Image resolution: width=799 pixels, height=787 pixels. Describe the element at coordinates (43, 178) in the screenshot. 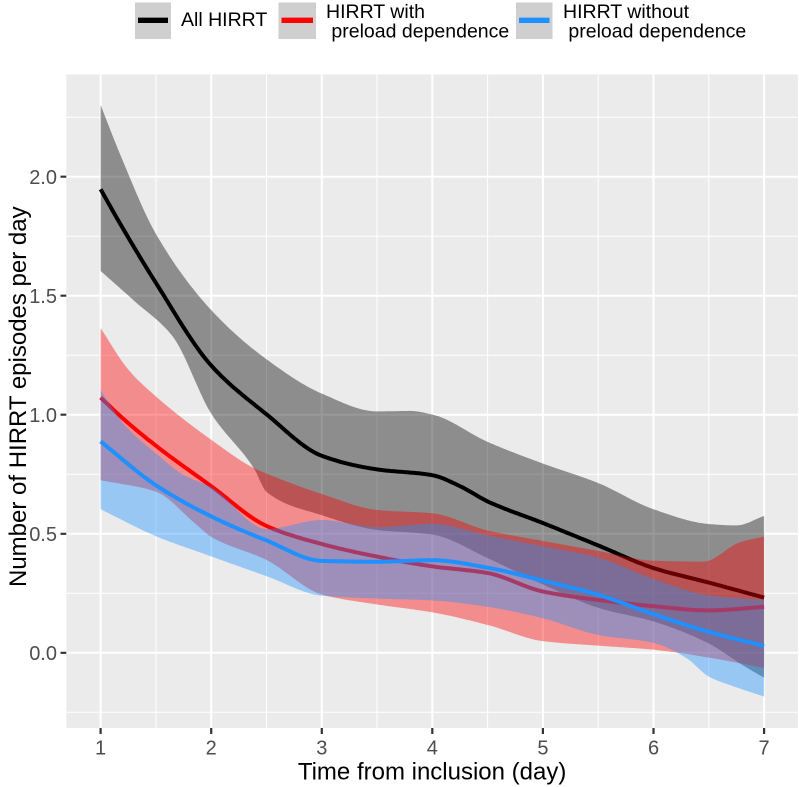

I see `svg-text: 2.0` at that location.